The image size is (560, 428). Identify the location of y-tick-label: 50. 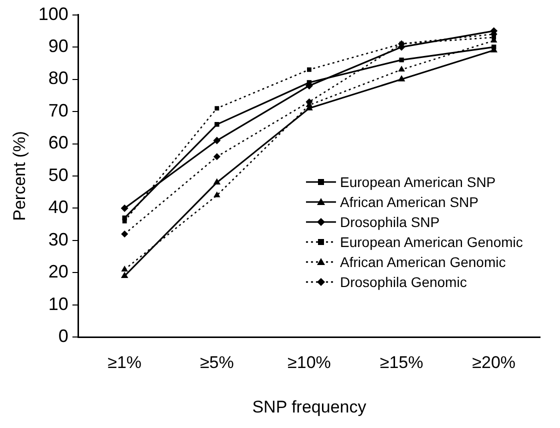
(58, 174).